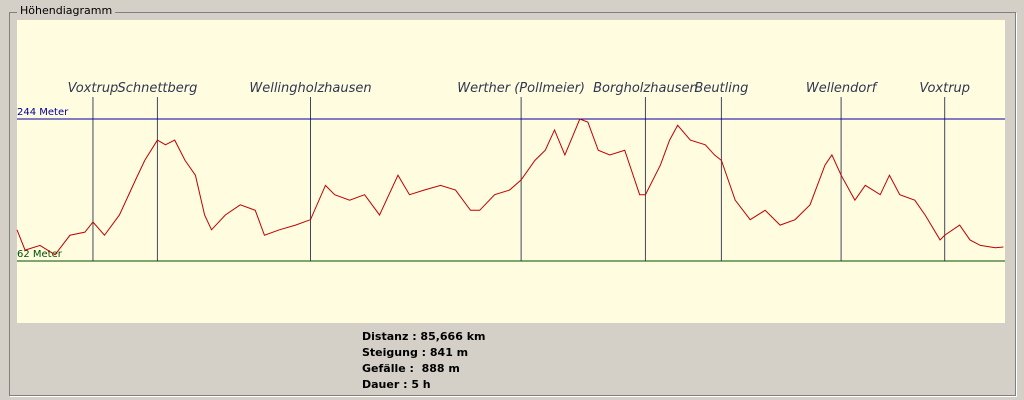 Image resolution: width=1024 pixels, height=400 pixels. I want to click on reference-label: 244 Meter, so click(43, 112).